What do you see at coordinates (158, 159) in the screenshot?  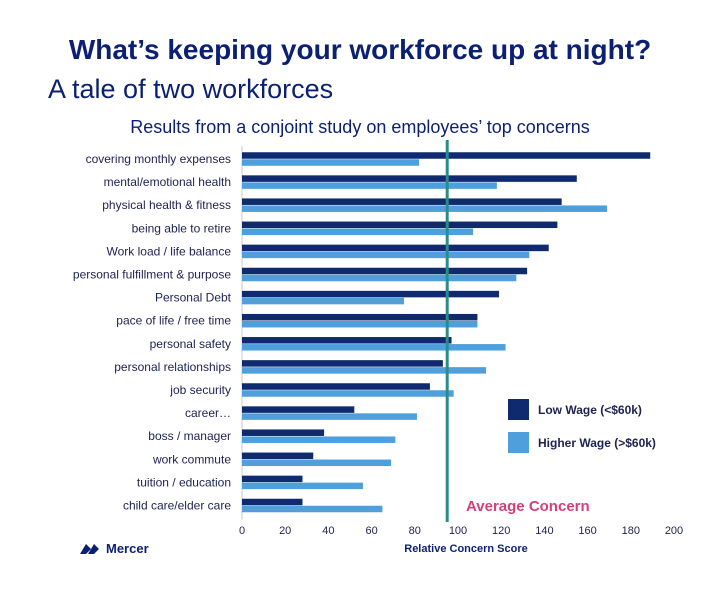 I see `category-label: covering monthly expenses` at bounding box center [158, 159].